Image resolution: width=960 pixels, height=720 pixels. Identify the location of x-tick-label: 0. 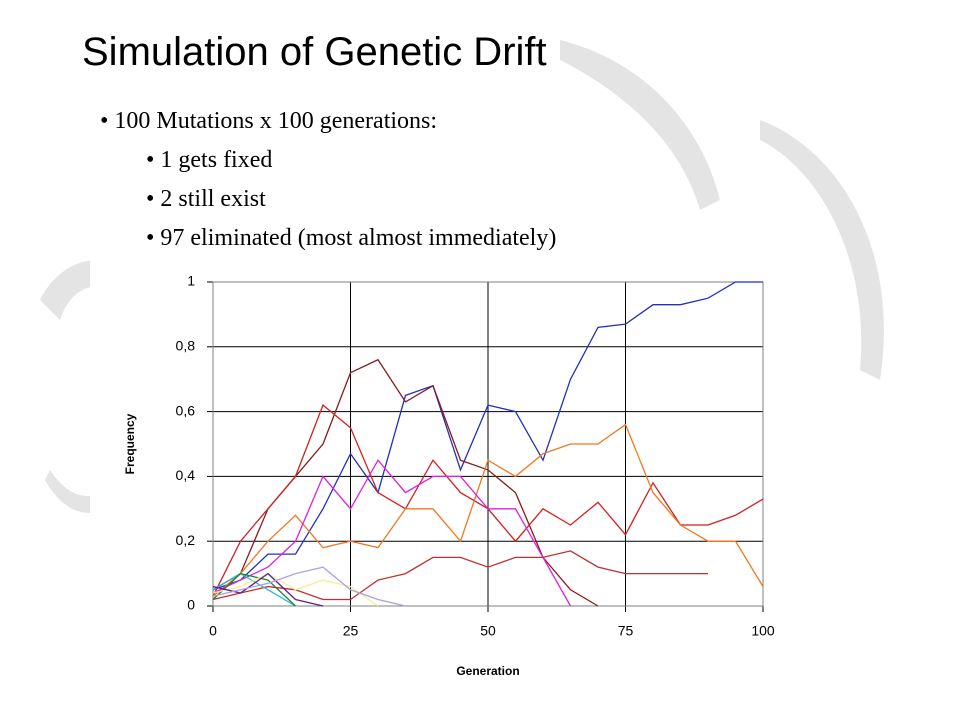
(213, 631).